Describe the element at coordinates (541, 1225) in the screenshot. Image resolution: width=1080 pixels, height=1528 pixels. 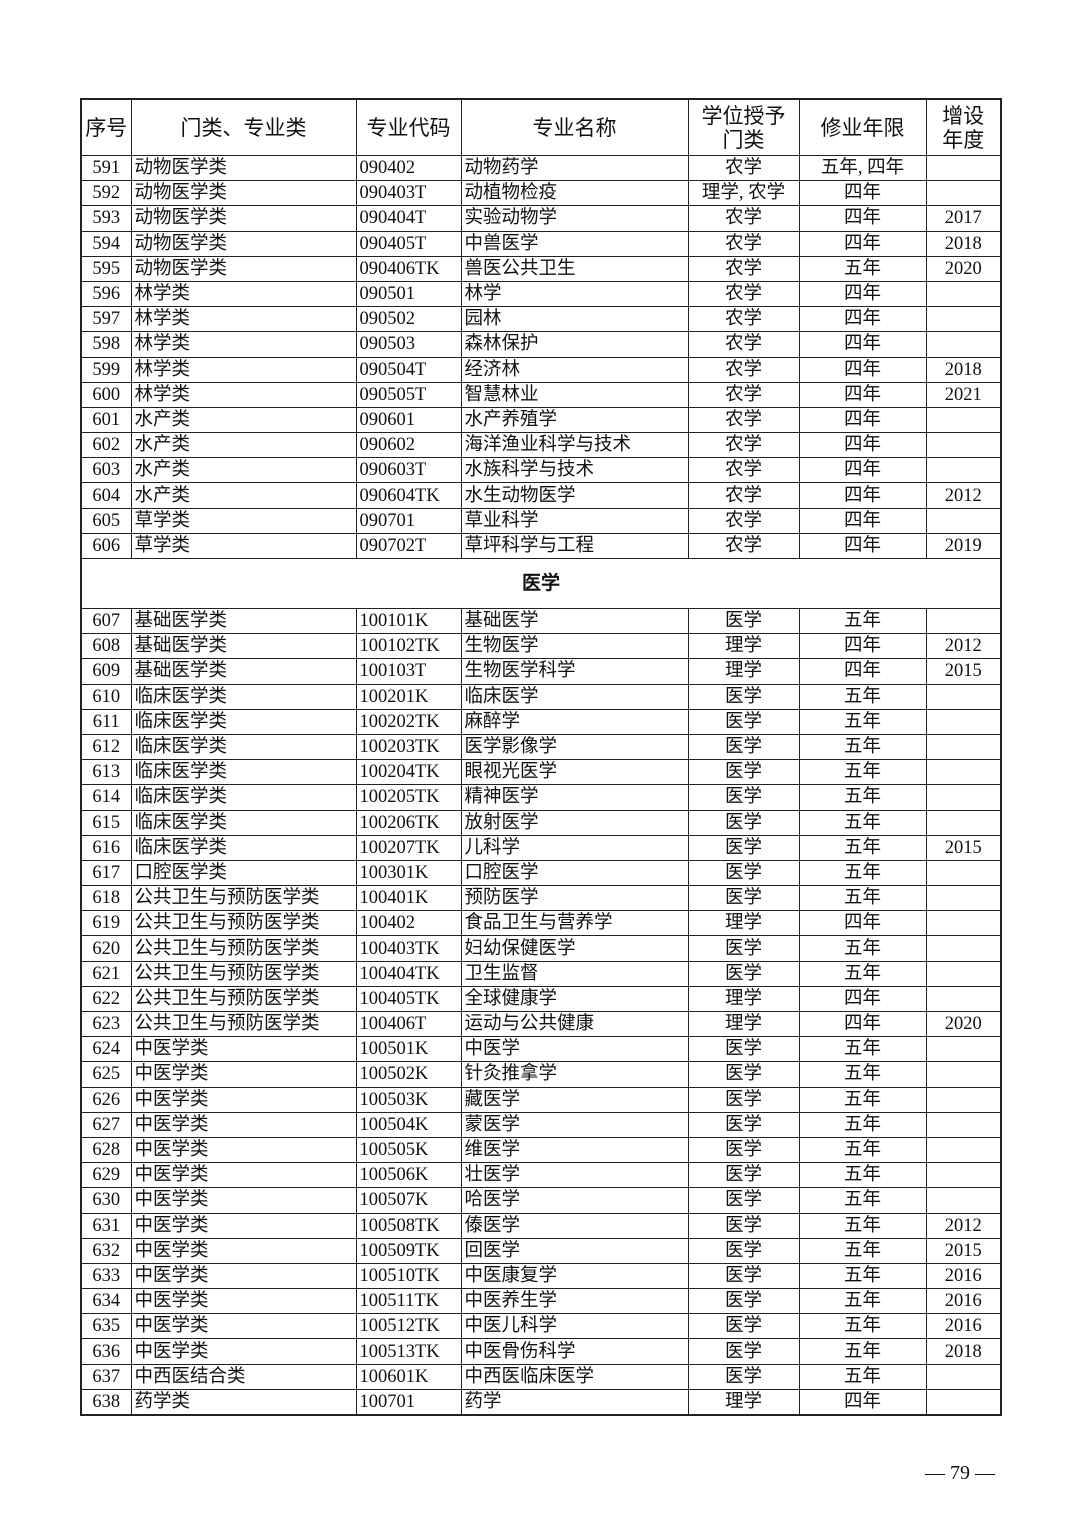
I see `table-row: 631 中医学类 100508TK 傣医学 医学 五年 2012` at that location.